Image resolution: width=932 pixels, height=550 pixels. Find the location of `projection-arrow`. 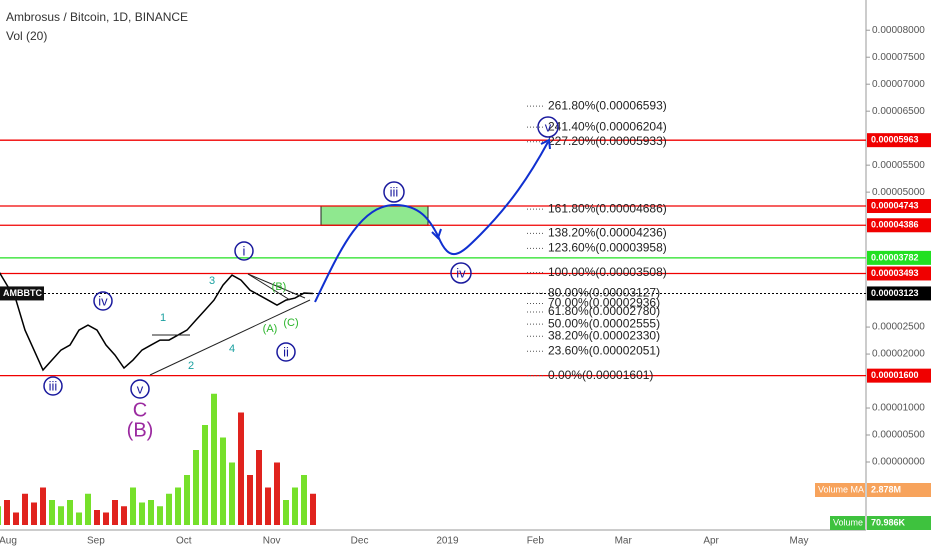

projection-arrow is located at coordinates (493, 198).